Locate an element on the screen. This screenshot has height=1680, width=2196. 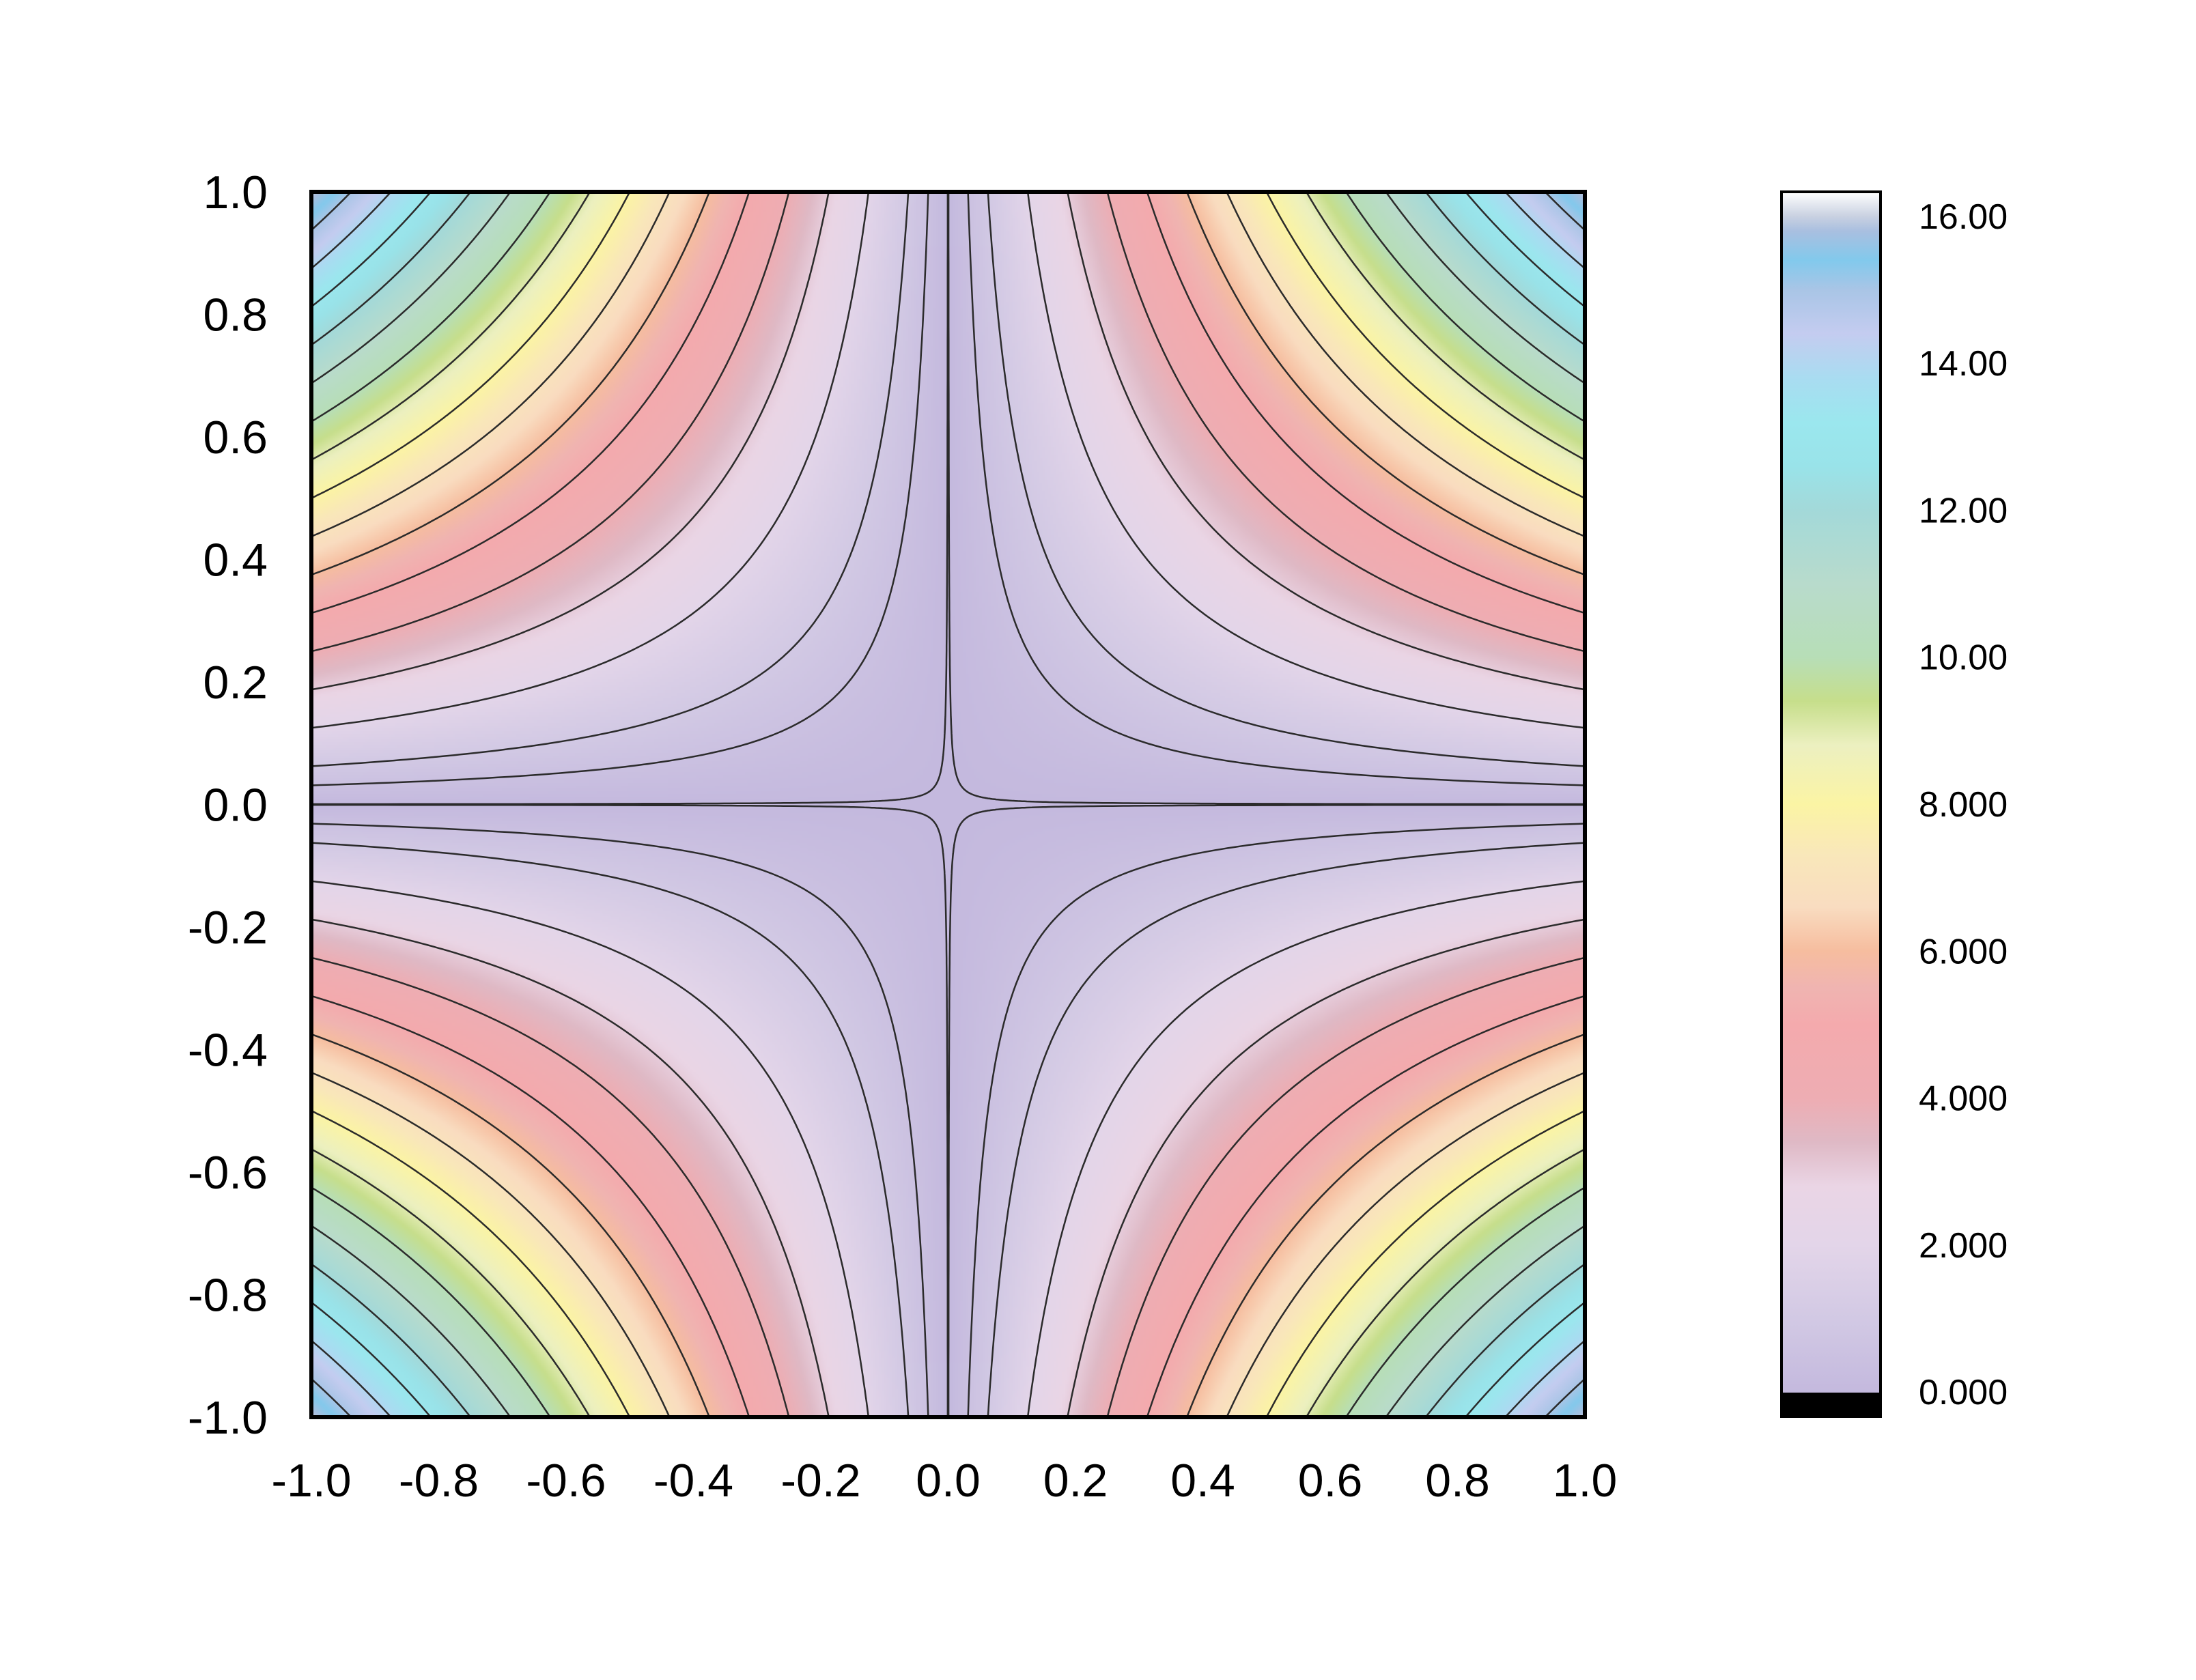
x-tick-label: -0.4 is located at coordinates (693, 1481).